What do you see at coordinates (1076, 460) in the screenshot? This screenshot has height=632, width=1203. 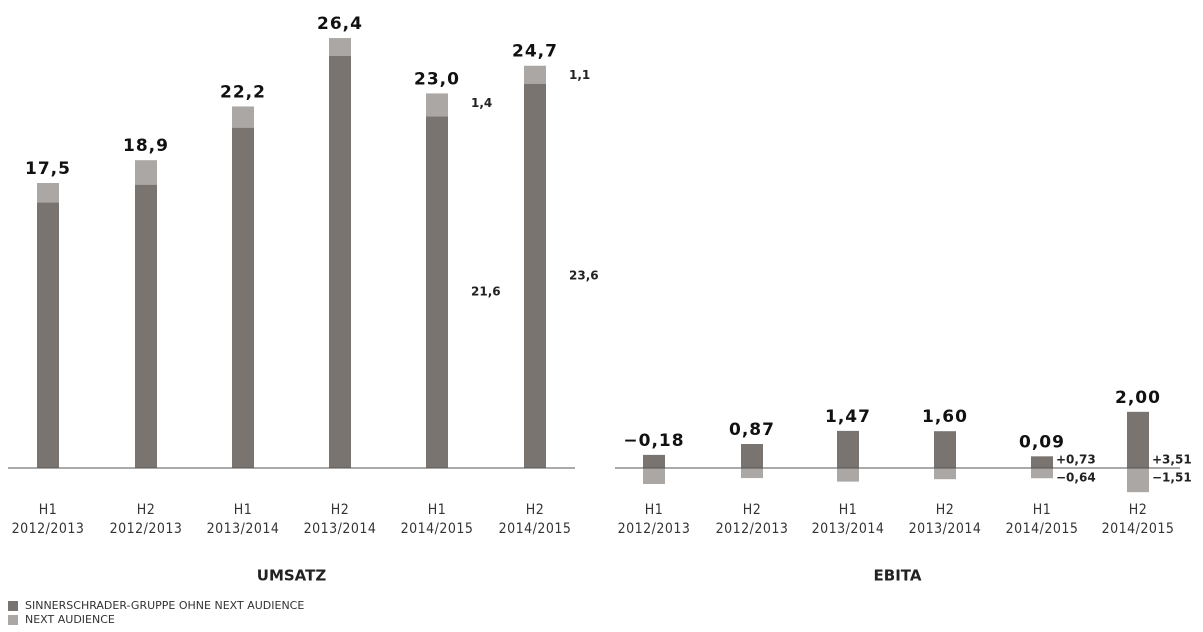 I see `segment-label: +0,73` at bounding box center [1076, 460].